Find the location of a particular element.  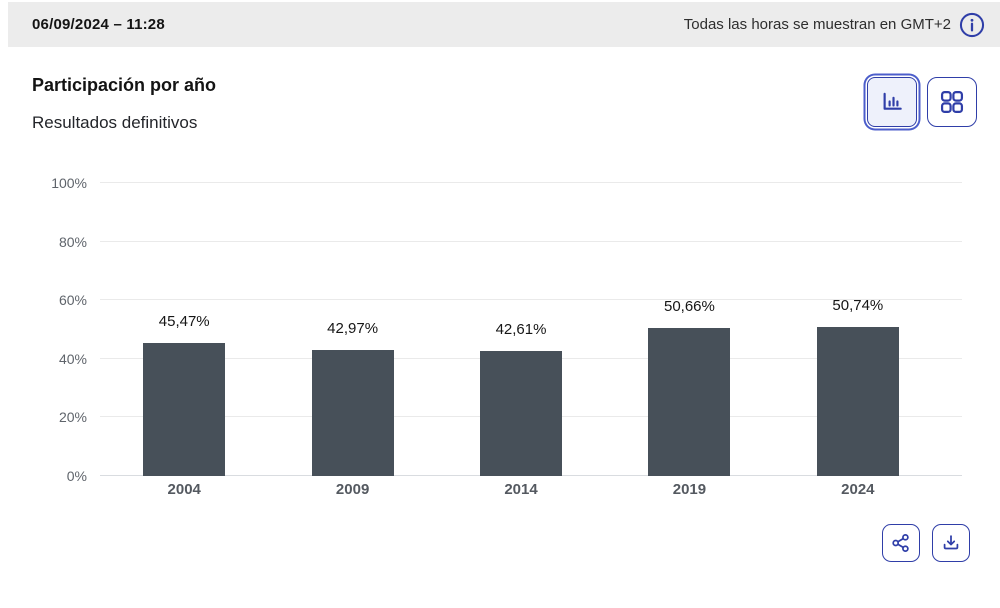

bar-slot-2009: 42,97% is located at coordinates (352, 329).